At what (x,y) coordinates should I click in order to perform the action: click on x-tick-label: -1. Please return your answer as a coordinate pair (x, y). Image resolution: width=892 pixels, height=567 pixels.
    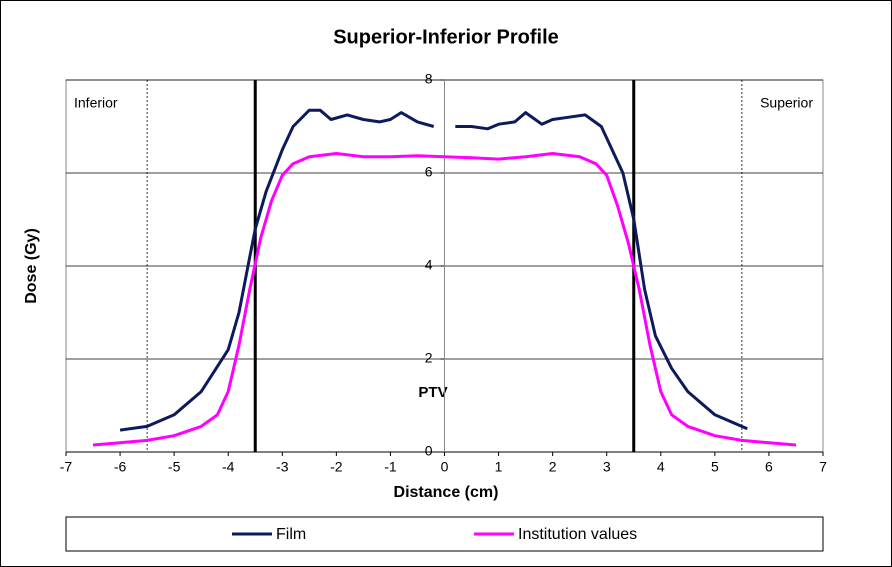
    Looking at the image, I should click on (390, 467).